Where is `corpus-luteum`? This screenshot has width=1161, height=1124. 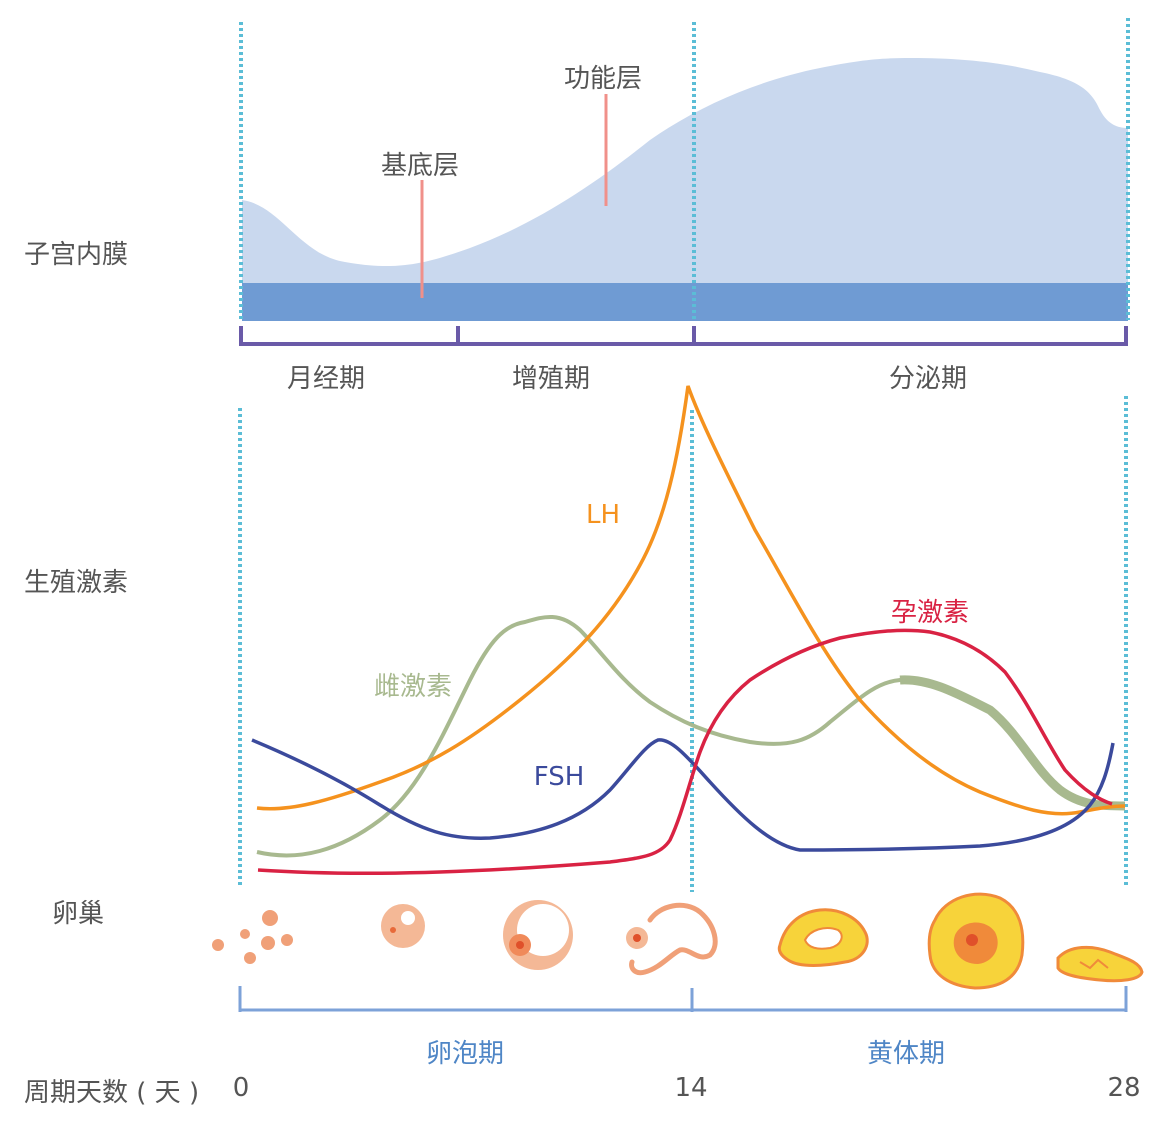 corpus-luteum is located at coordinates (976, 941).